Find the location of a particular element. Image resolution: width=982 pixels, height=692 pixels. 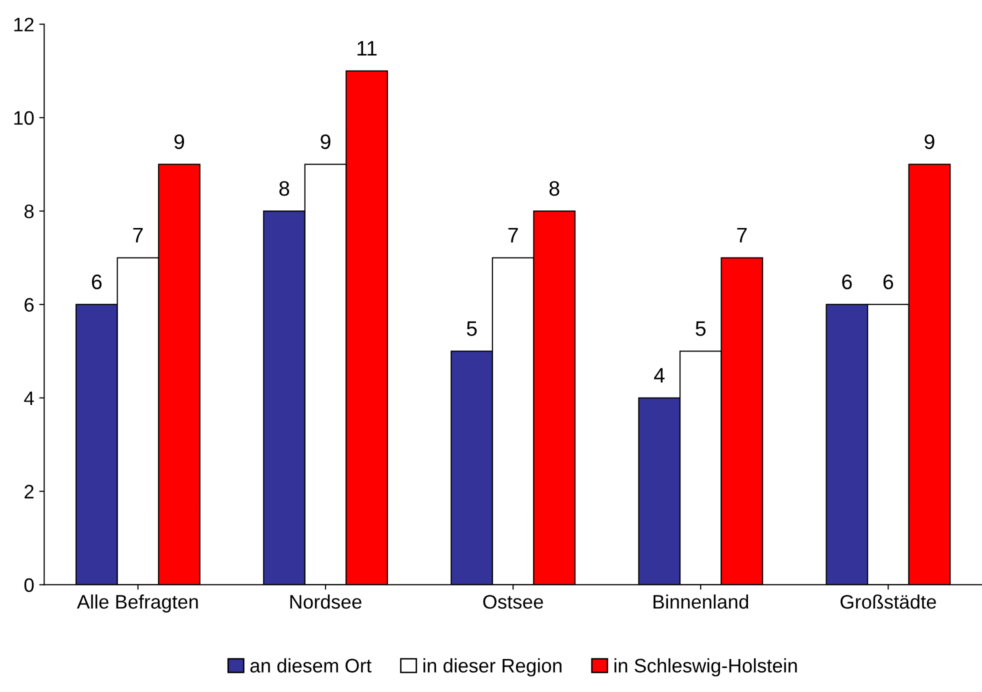

y-tick-label: 12 is located at coordinates (24, 25).